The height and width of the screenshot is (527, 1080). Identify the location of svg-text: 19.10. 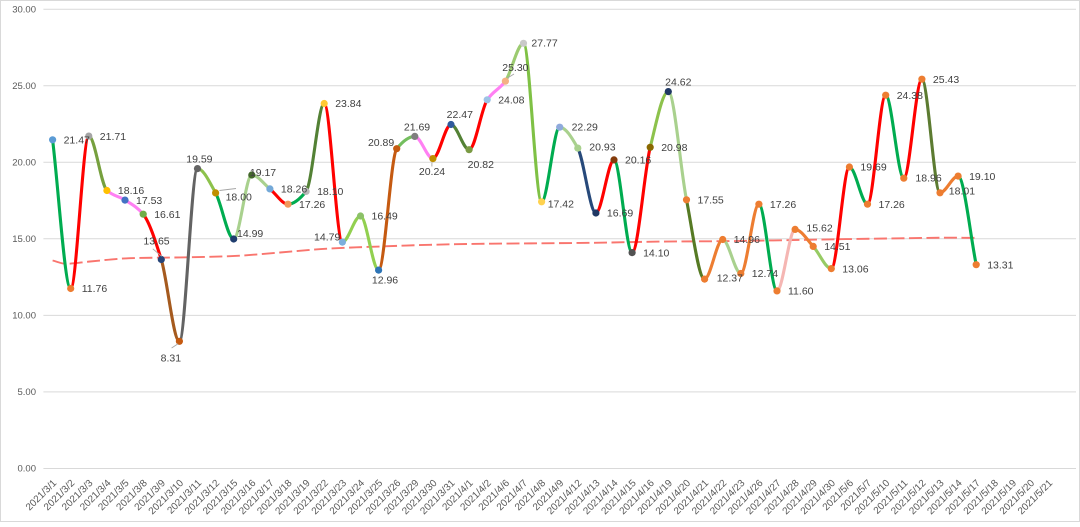
(982, 177).